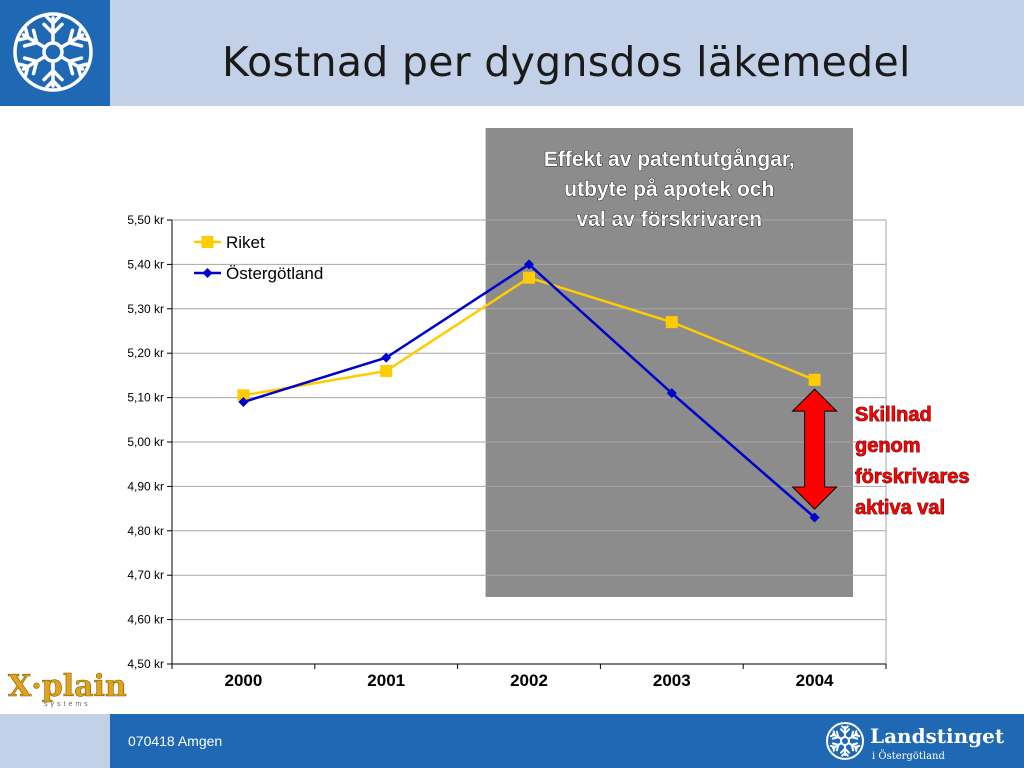 The width and height of the screenshot is (1024, 768). What do you see at coordinates (55, 741) in the screenshot?
I see `footer-left-box` at bounding box center [55, 741].